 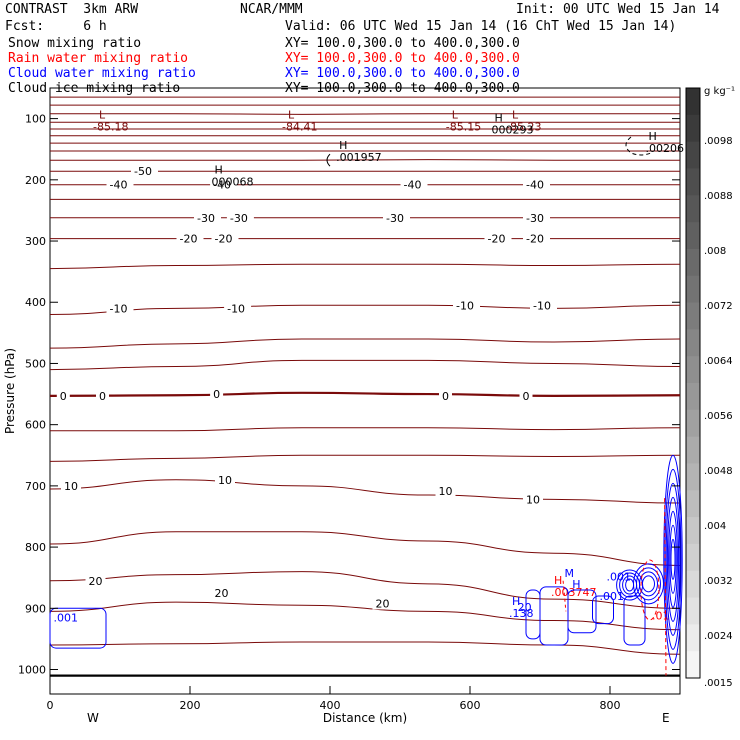 I want to click on colorbar-label: .0072, so click(x=718, y=306).